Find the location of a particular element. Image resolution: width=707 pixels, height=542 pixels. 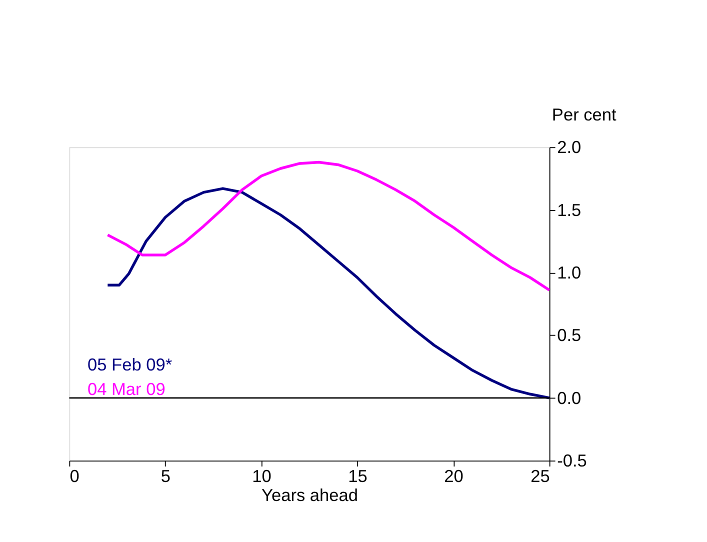

y-tick-label: 2.0 is located at coordinates (569, 147).